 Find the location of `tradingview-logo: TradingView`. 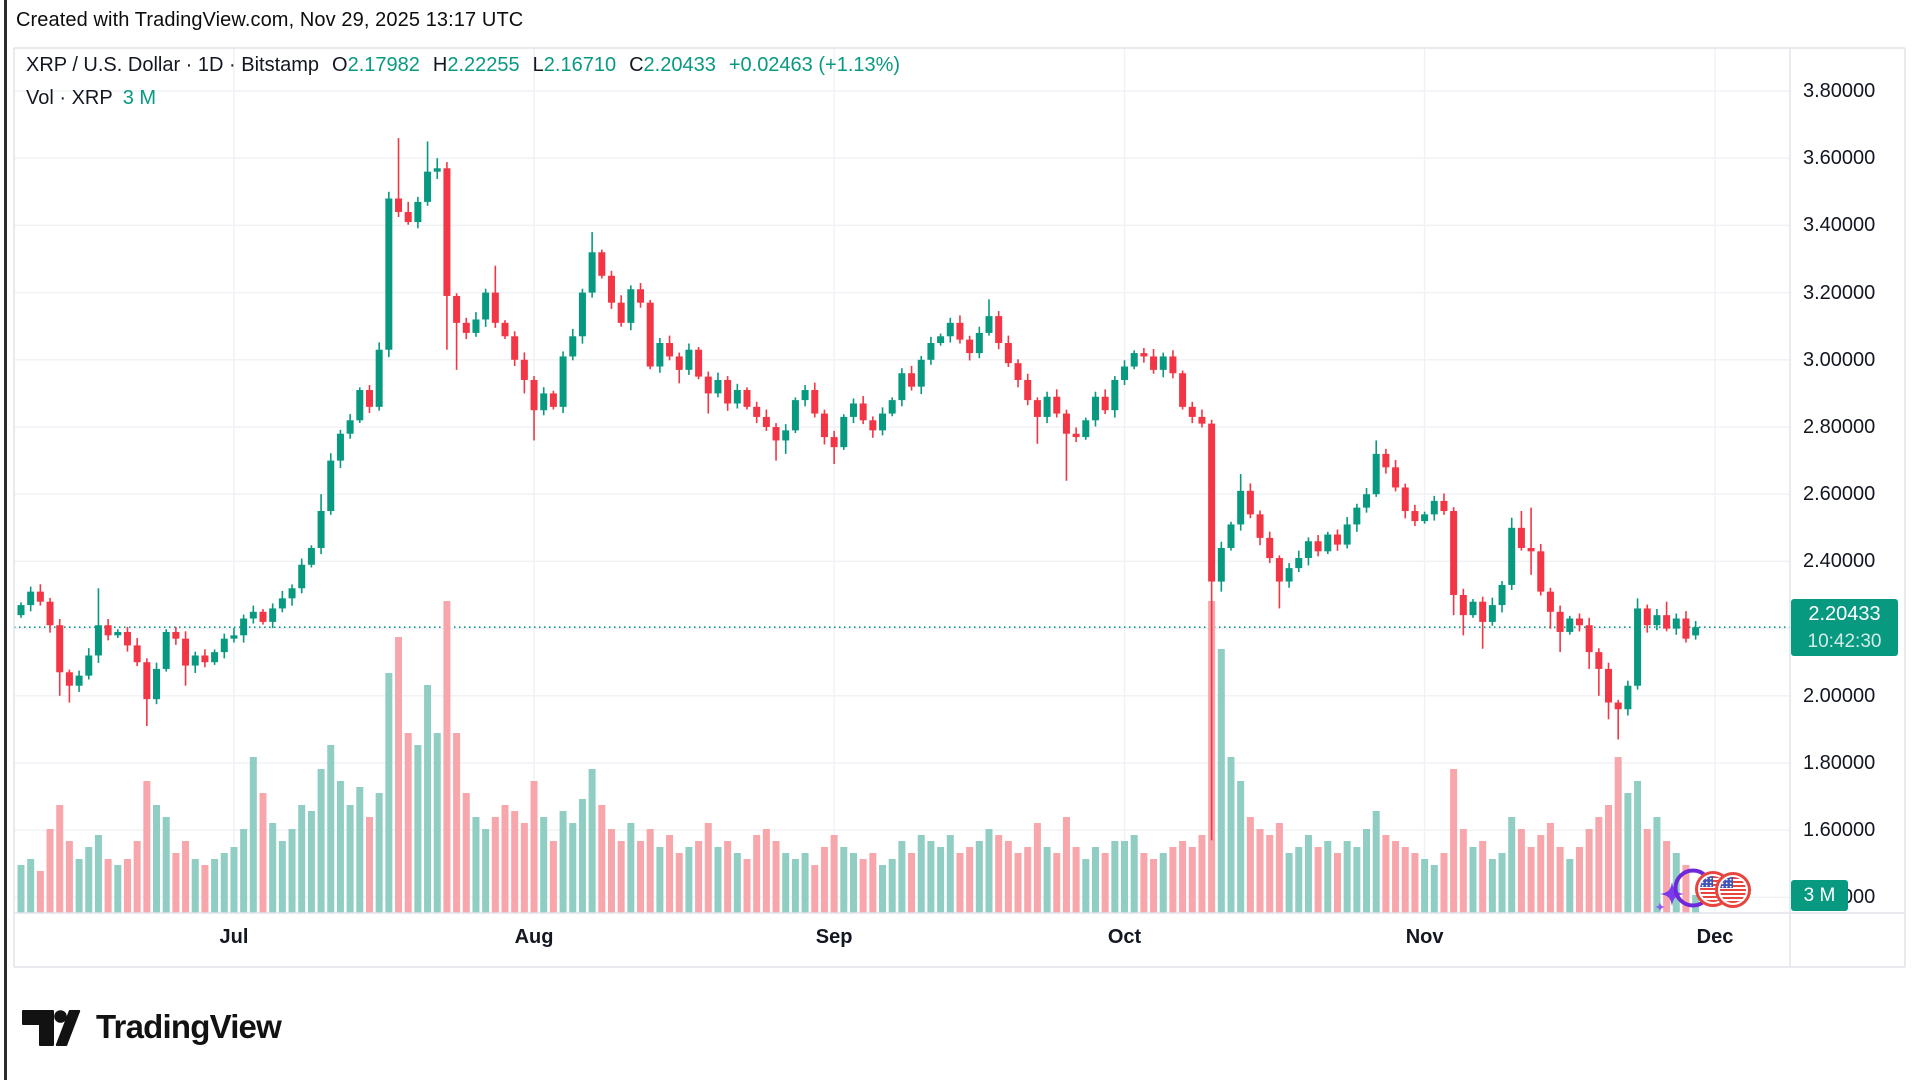

tradingview-logo: TradingView is located at coordinates (151, 1027).